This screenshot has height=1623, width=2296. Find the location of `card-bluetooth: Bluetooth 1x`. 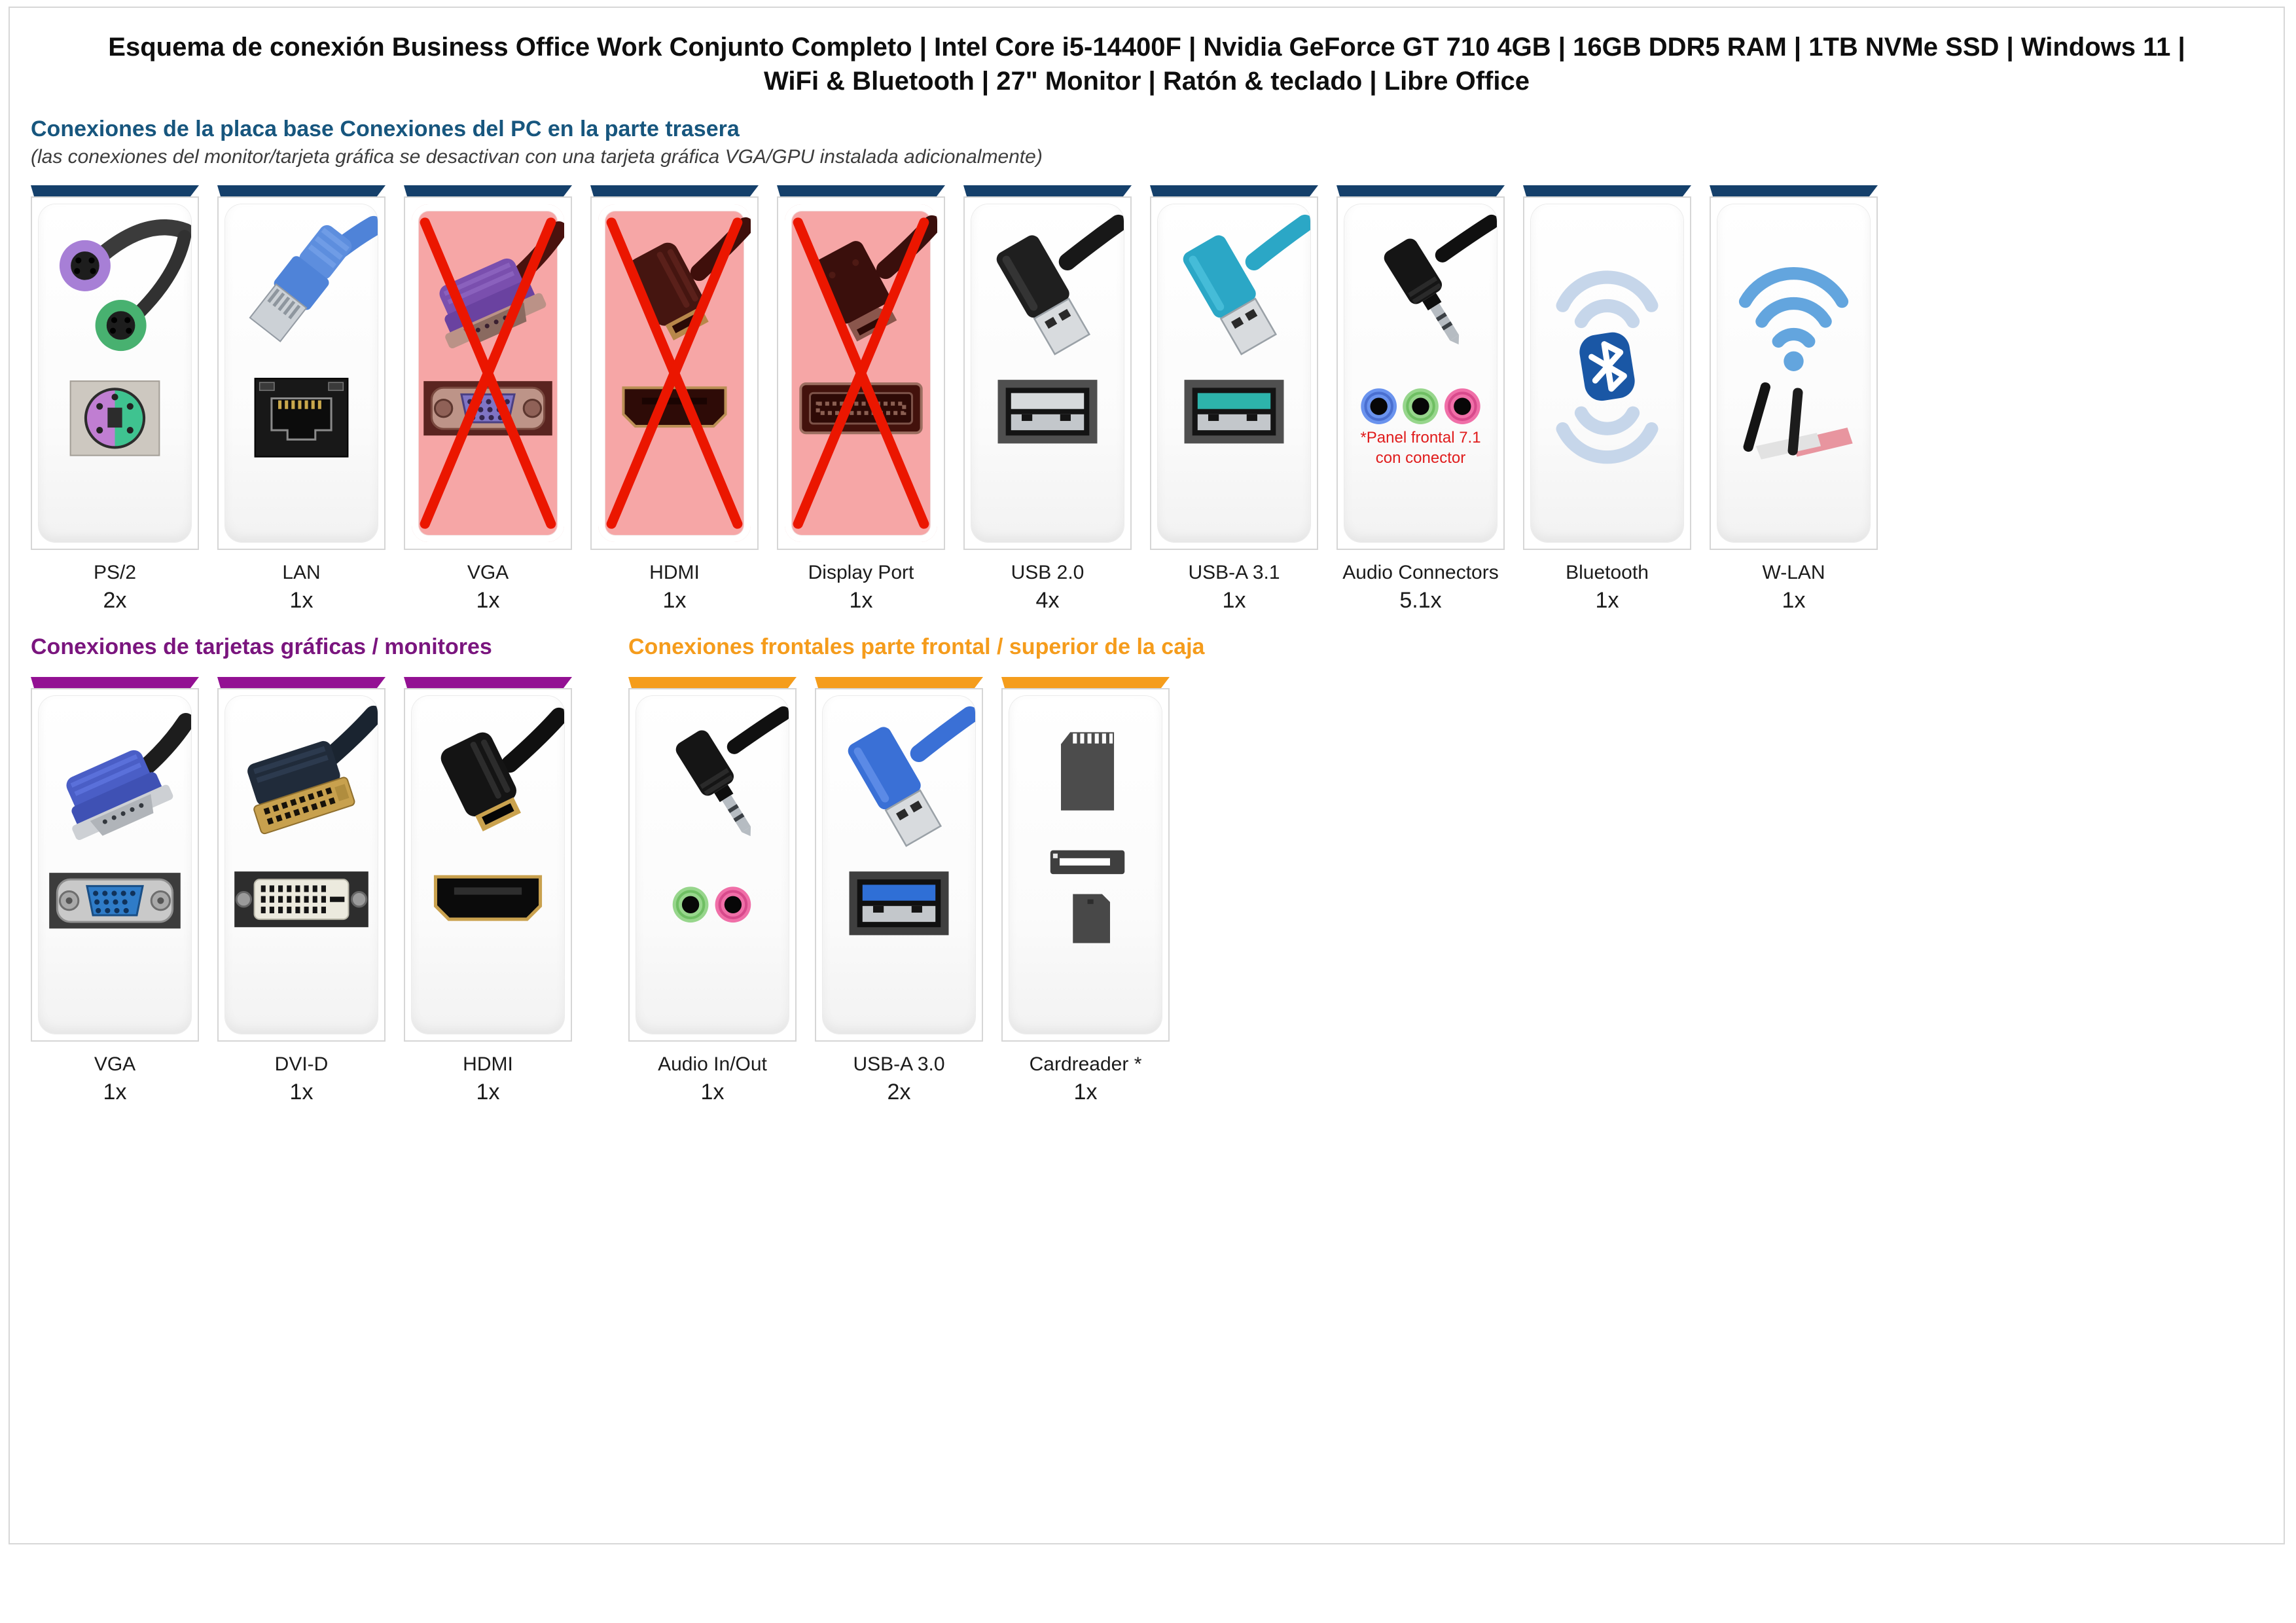

card-bluetooth: Bluetooth 1x is located at coordinates (1607, 399).